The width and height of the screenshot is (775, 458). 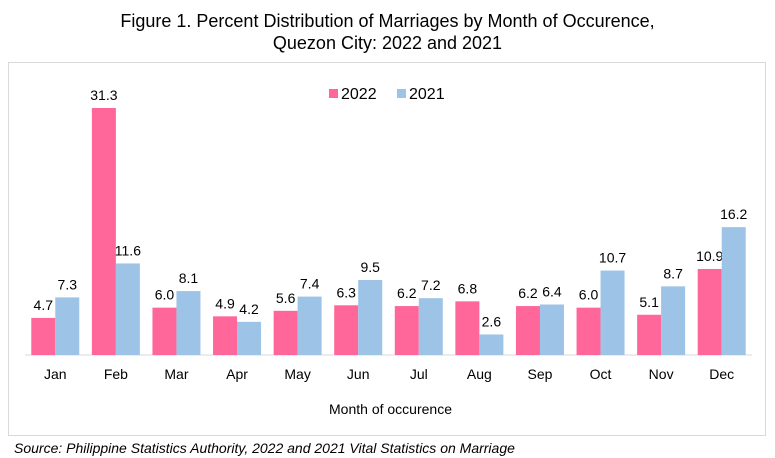 I want to click on bar-2022-jan, so click(x=43, y=336).